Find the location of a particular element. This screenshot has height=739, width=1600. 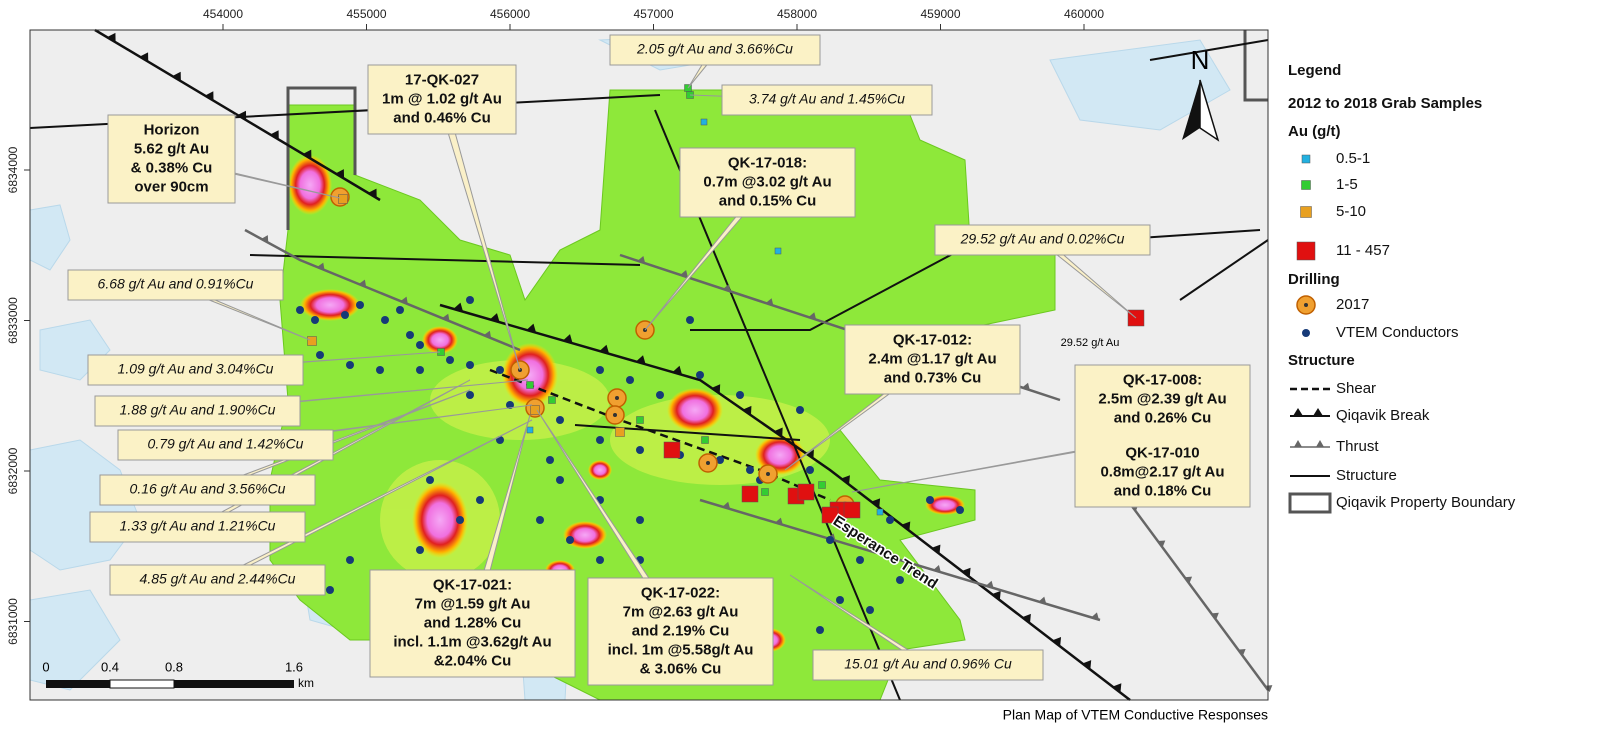

callout-text: 15.01 g/t Au and 0.96% Cu is located at coordinates (928, 664).